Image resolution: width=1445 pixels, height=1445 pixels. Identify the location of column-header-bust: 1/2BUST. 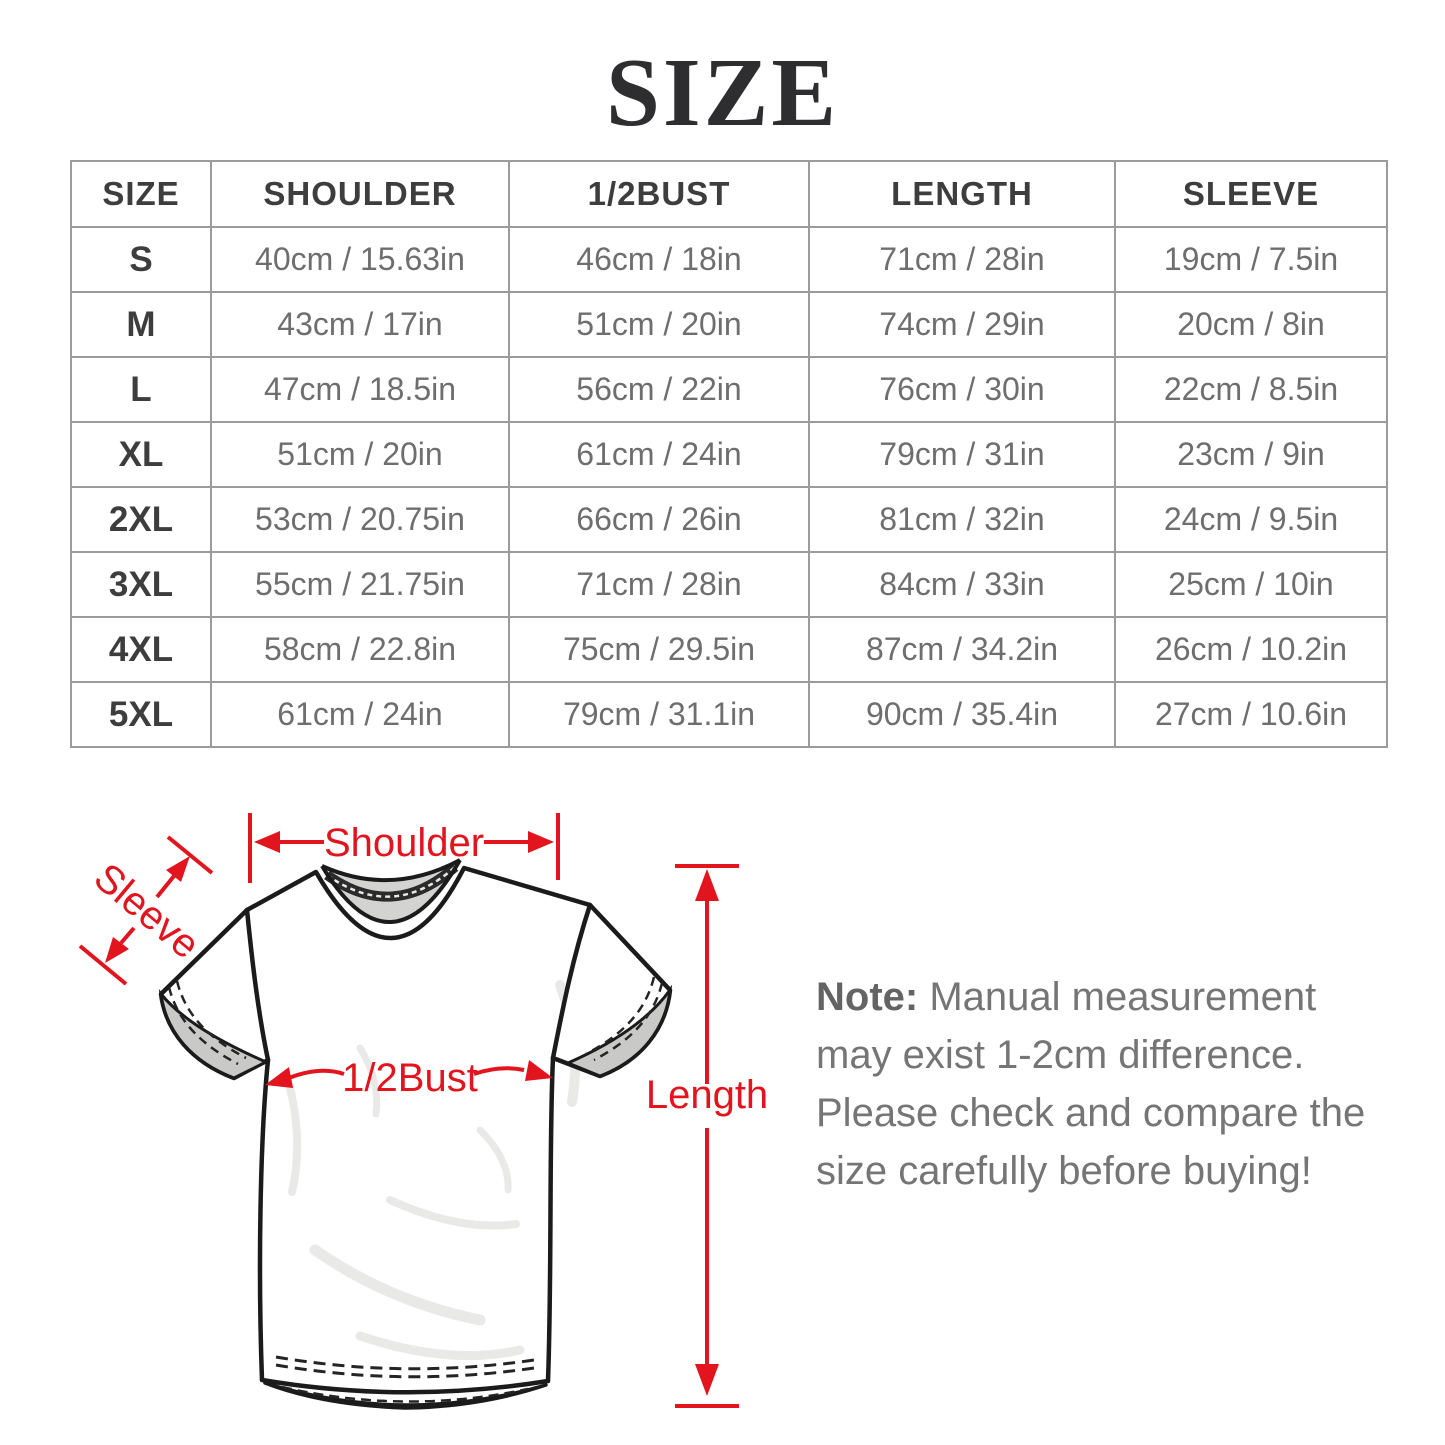
(659, 194).